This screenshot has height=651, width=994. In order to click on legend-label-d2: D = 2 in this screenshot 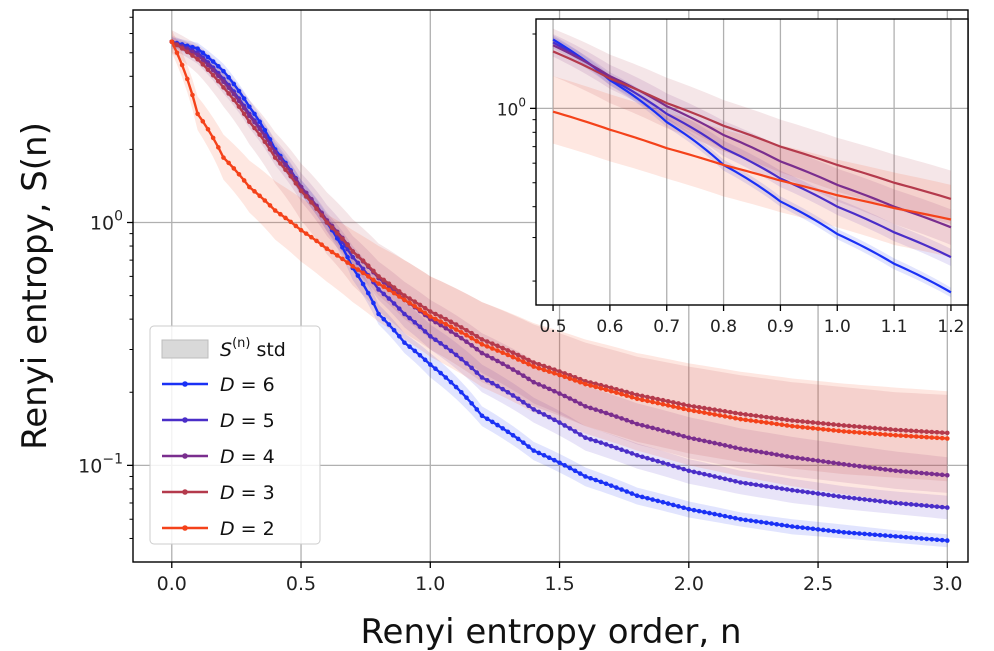, I will do `click(247, 529)`.